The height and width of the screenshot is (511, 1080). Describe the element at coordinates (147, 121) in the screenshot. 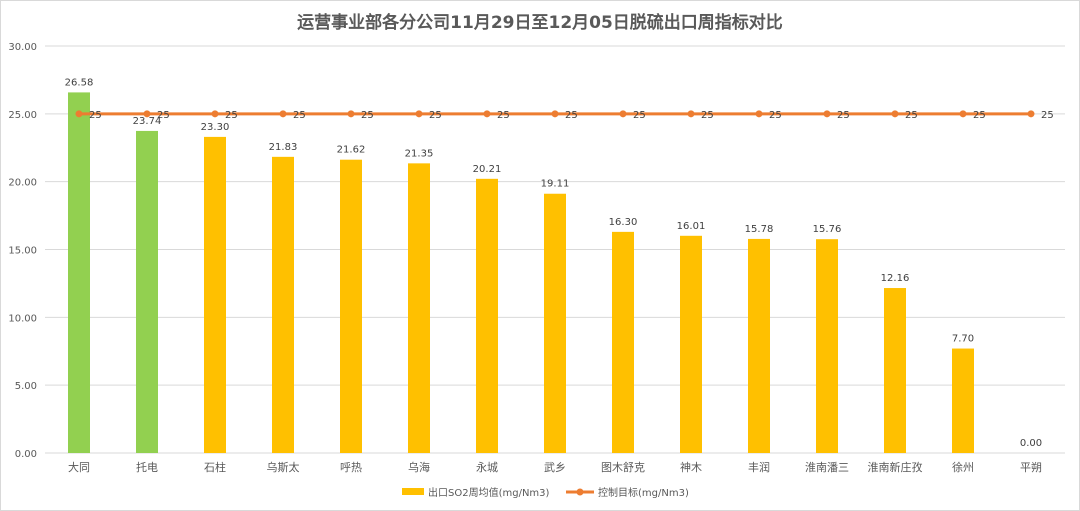

I see `bar-data-label: 23.74` at that location.